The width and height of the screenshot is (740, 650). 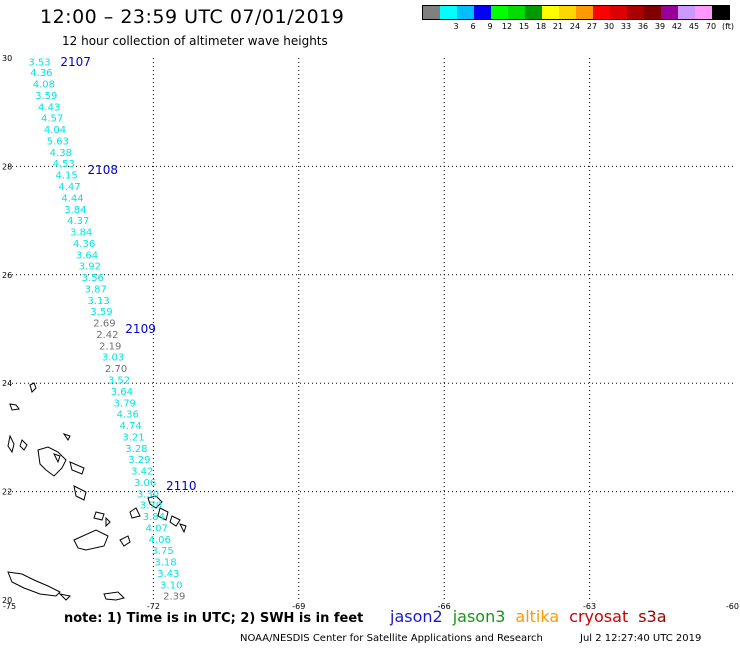 I want to click on wave-height-label: 3.03, so click(x=113, y=358).